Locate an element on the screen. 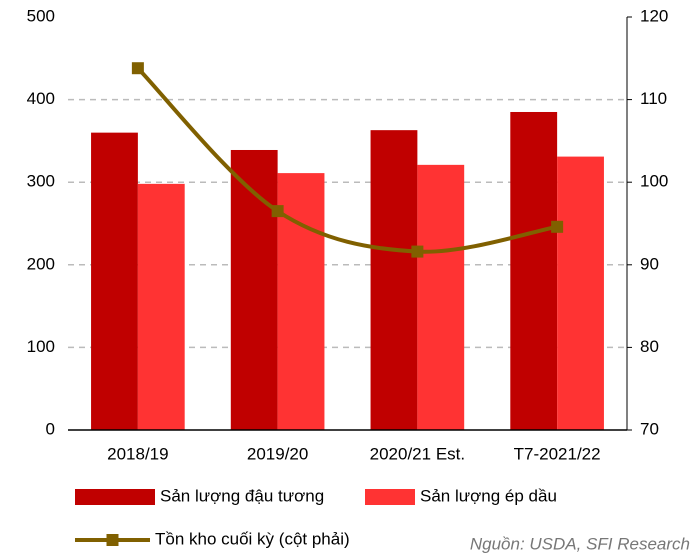 This screenshot has width=697, height=559. x-tick-label: 2018/19 is located at coordinates (137, 453).